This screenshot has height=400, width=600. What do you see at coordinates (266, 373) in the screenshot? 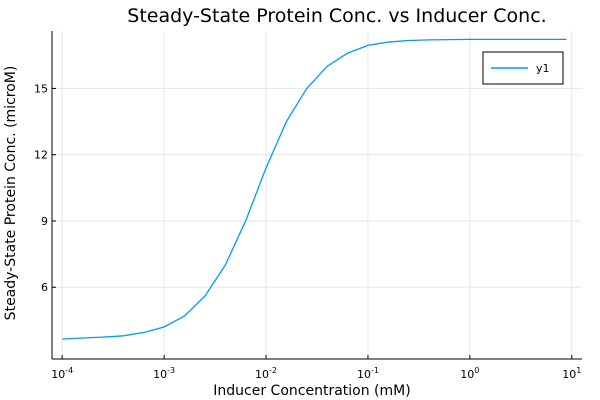
I see `x-tick-label: 10⁻²` at bounding box center [266, 373].